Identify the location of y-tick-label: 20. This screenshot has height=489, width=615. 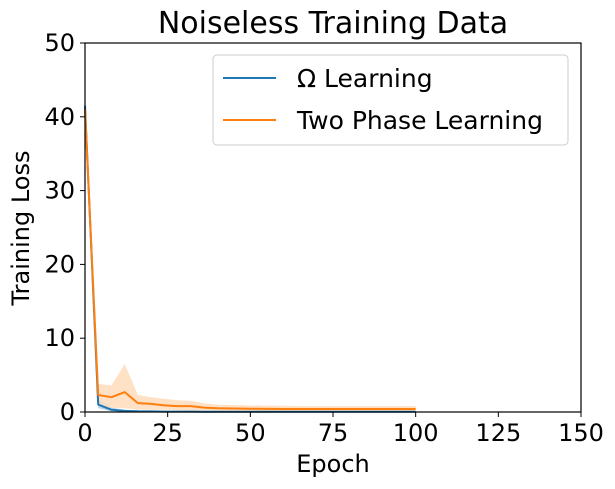
(59, 264).